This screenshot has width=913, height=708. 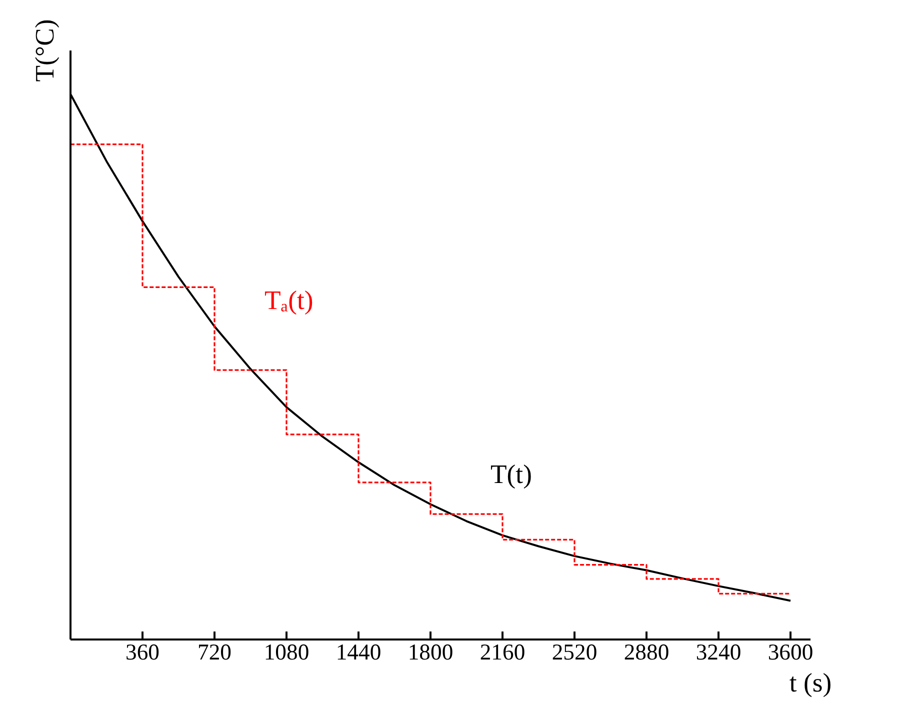 I want to click on series-label: Tₐ(t), so click(x=289, y=300).